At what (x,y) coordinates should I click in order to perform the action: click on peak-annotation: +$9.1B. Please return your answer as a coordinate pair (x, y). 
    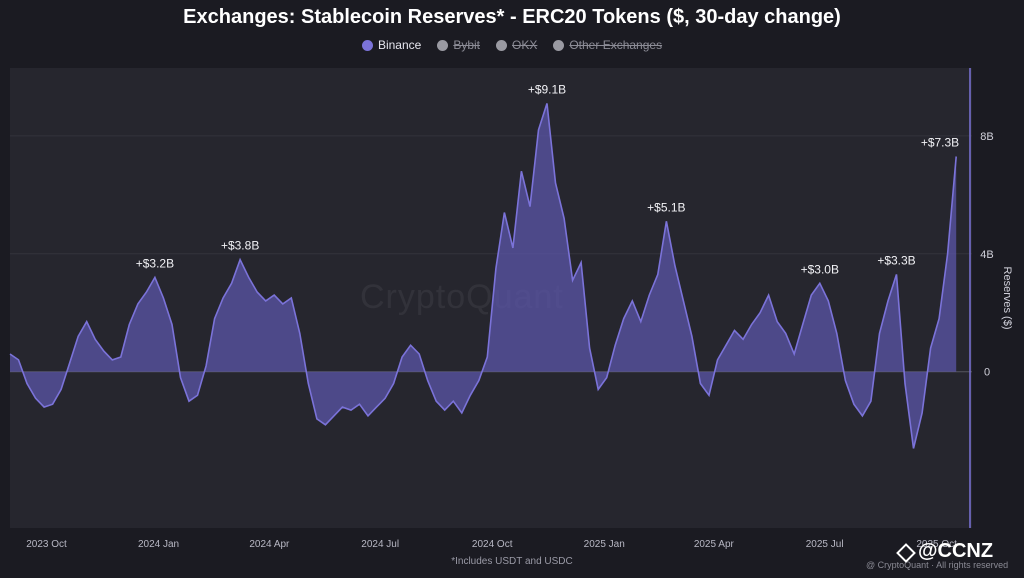
    Looking at the image, I should click on (547, 89).